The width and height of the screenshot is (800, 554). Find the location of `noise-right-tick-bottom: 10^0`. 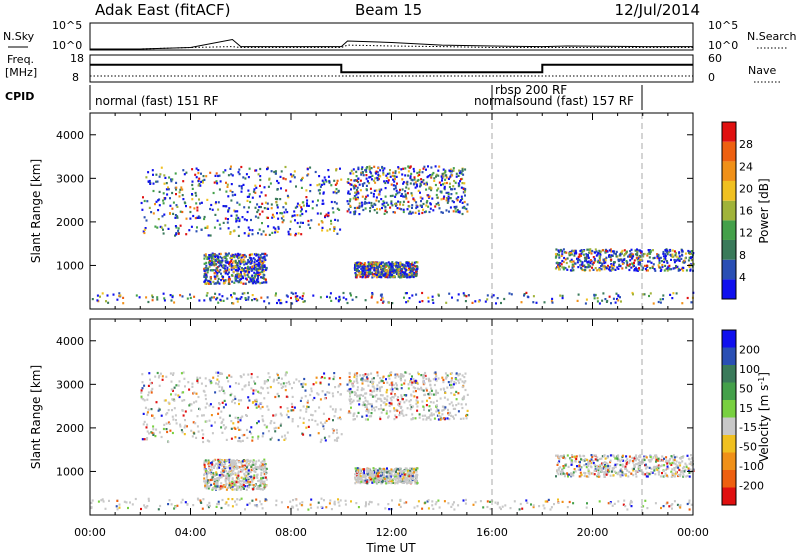

noise-right-tick-bottom: 10^0 is located at coordinates (723, 45).